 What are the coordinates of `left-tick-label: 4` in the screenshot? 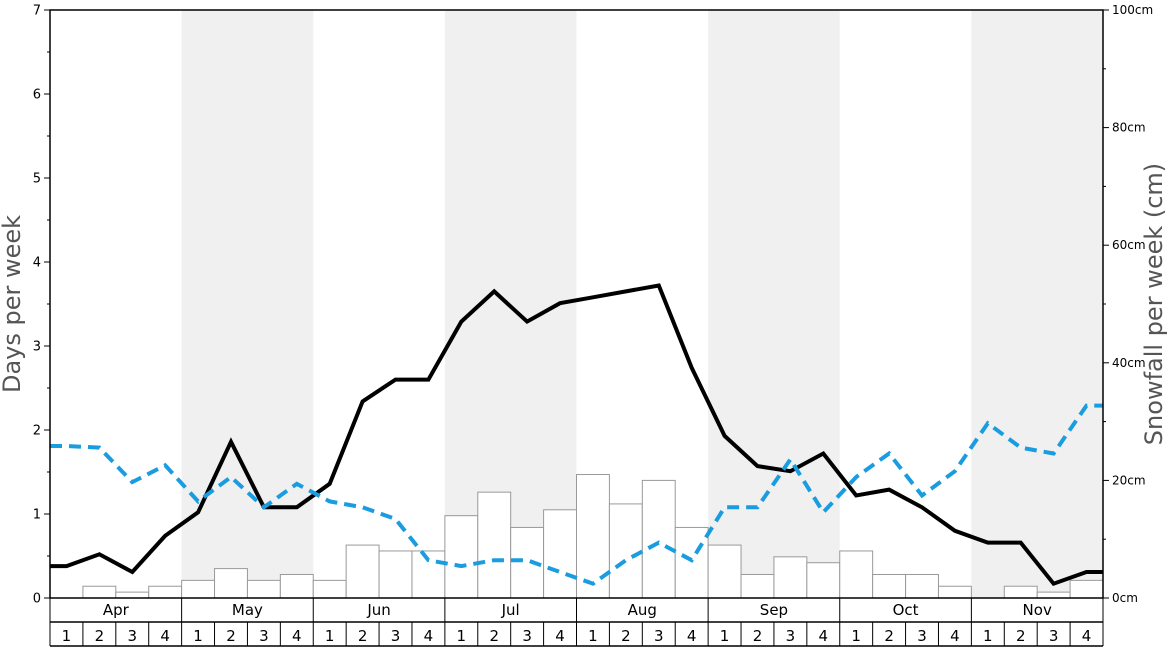 It's located at (37, 263).